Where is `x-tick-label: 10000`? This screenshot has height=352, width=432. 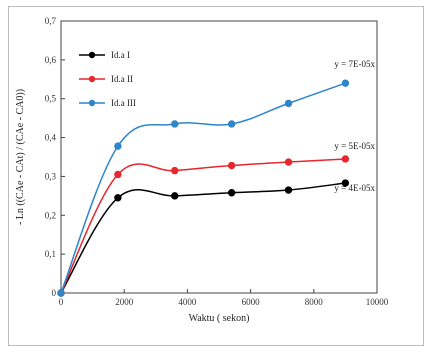
x-tick-label: 10000 is located at coordinates (377, 302).